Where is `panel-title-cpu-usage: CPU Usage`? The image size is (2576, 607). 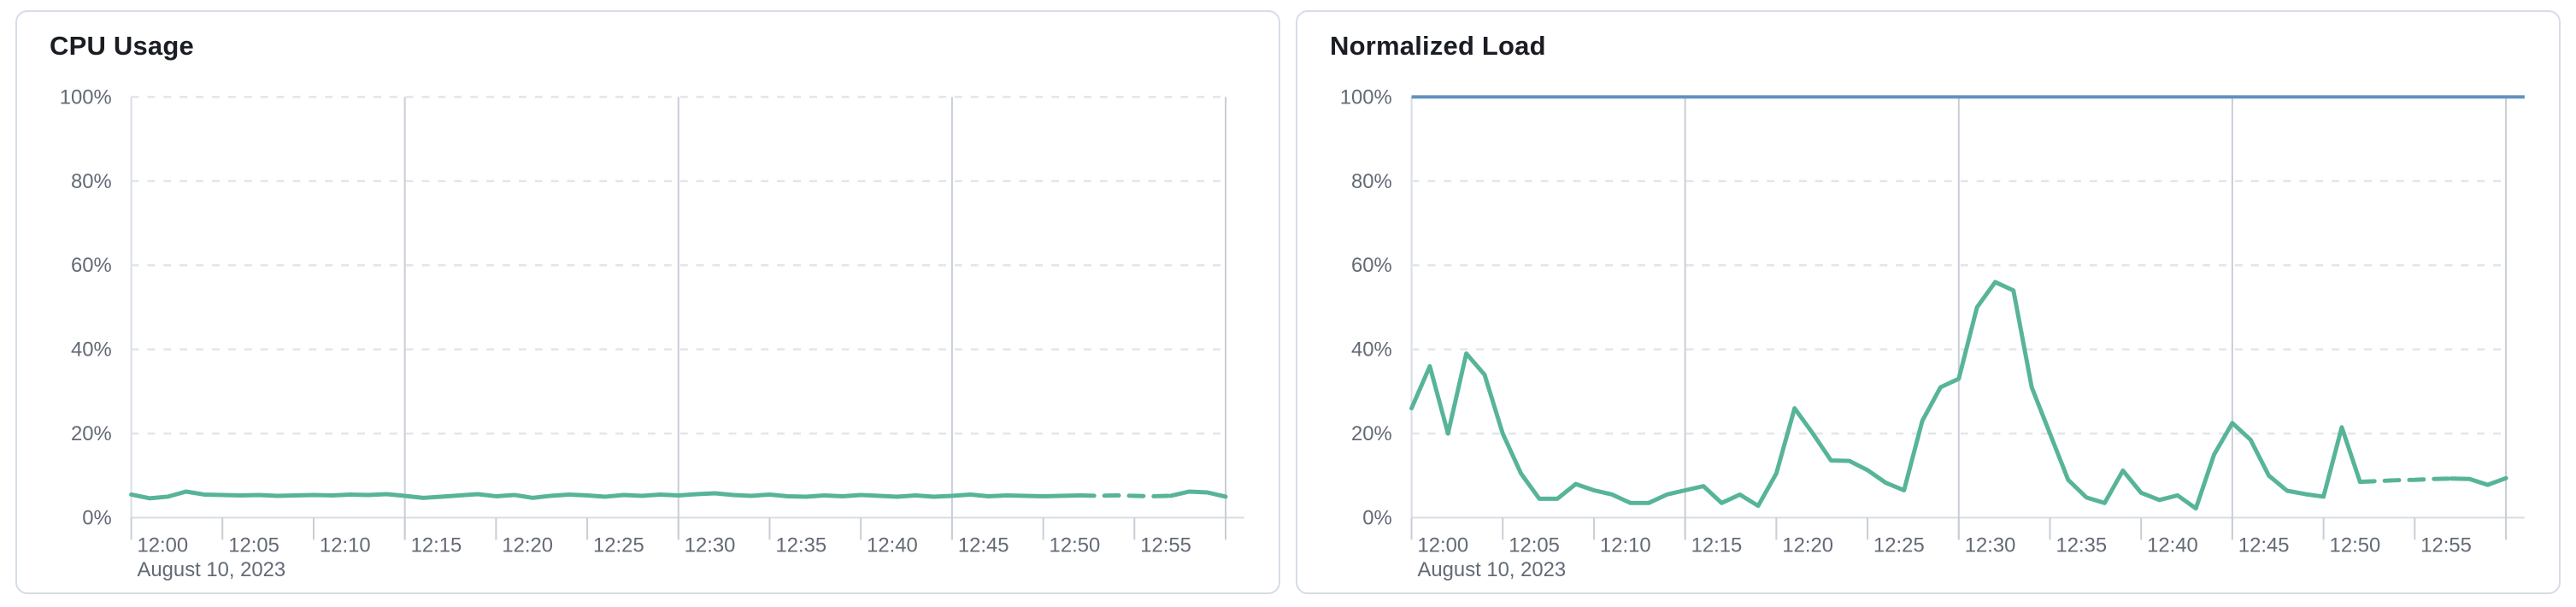
panel-title-cpu-usage: CPU Usage is located at coordinates (122, 46).